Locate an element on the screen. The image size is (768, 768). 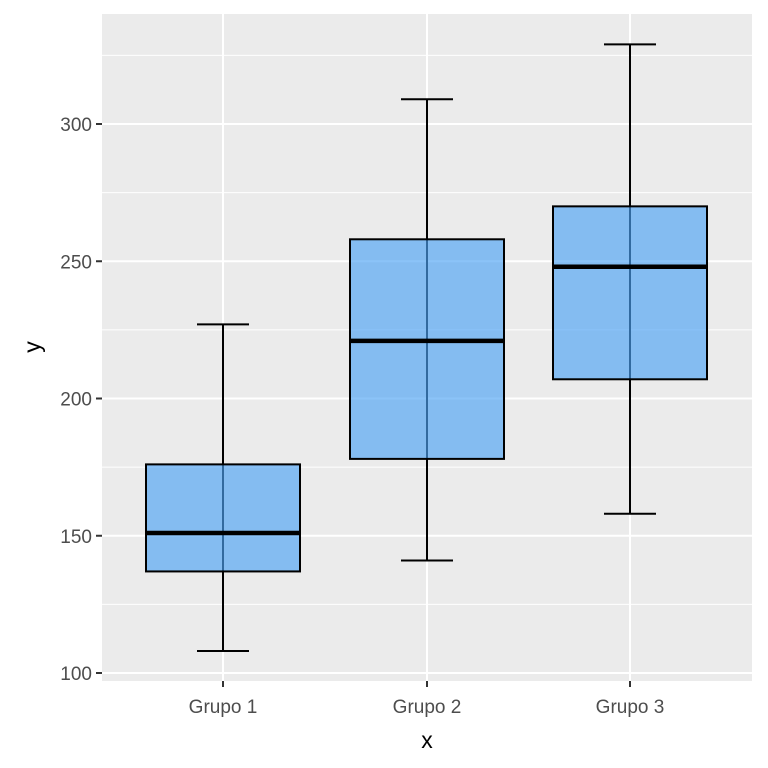
x-axis-title: x is located at coordinates (427, 740).